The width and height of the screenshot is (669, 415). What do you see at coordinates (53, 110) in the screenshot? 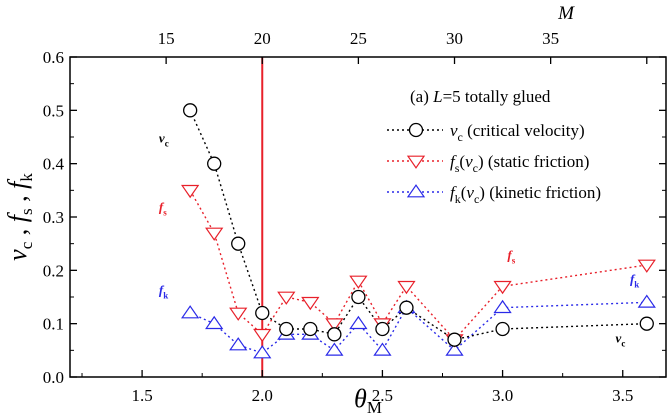
I see `y-tick-label: 0.5` at bounding box center [53, 110].